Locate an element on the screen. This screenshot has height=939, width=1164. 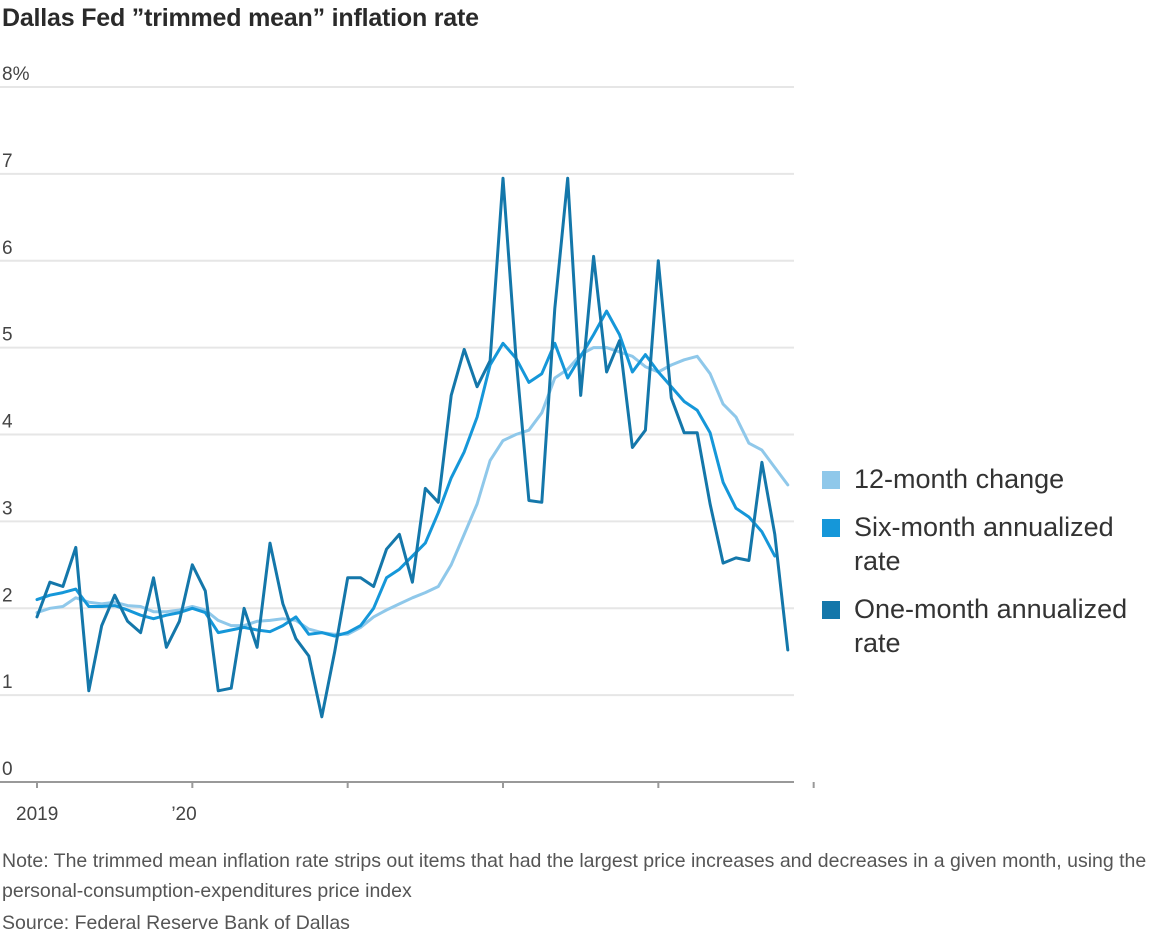
y-tick-label-0: 0 is located at coordinates (7, 769).